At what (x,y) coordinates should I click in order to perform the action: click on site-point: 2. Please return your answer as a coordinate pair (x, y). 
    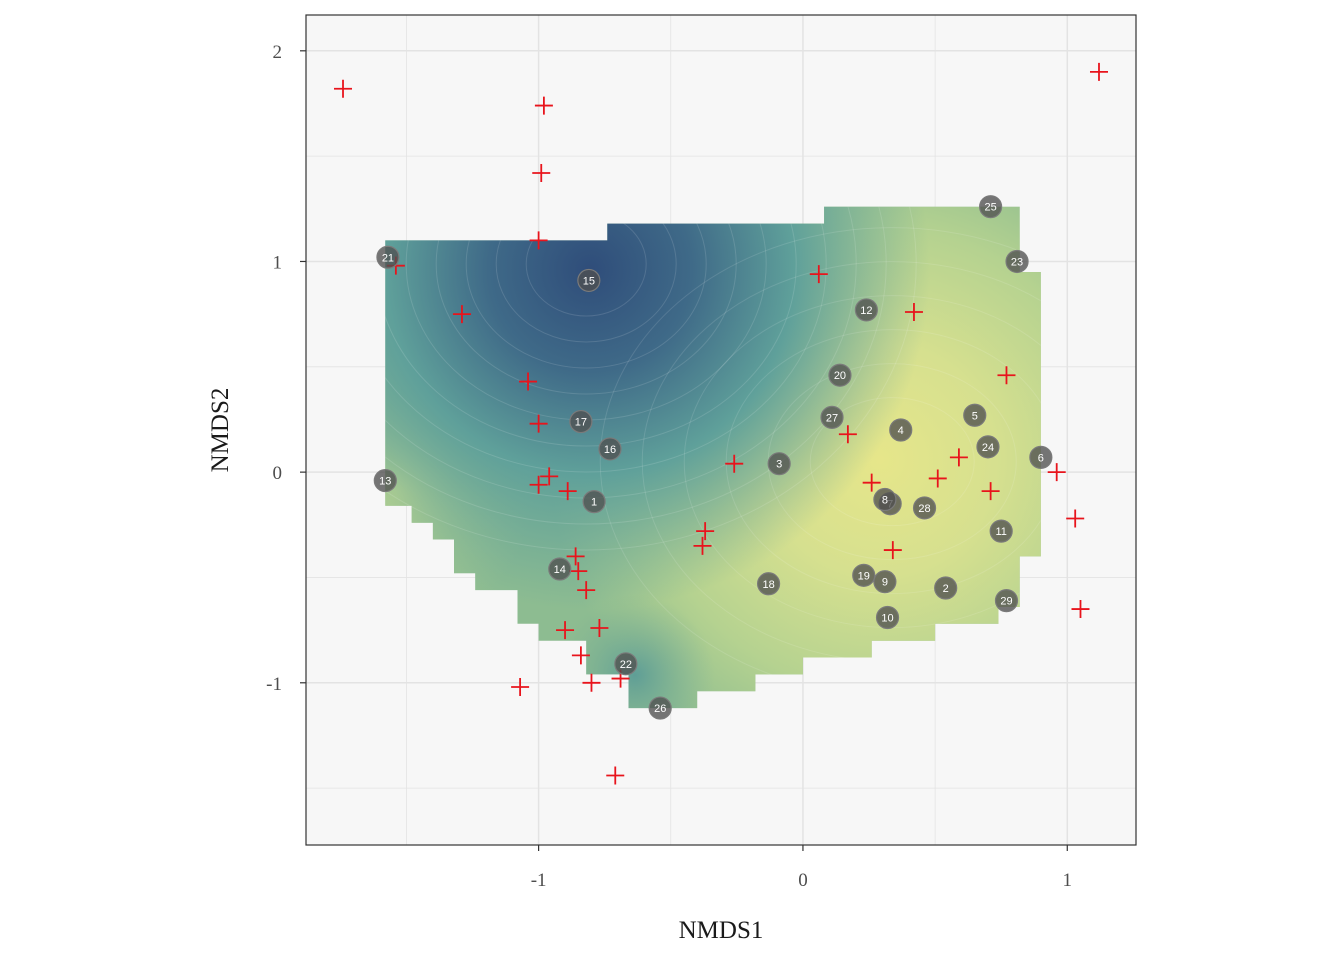
    Looking at the image, I should click on (946, 588).